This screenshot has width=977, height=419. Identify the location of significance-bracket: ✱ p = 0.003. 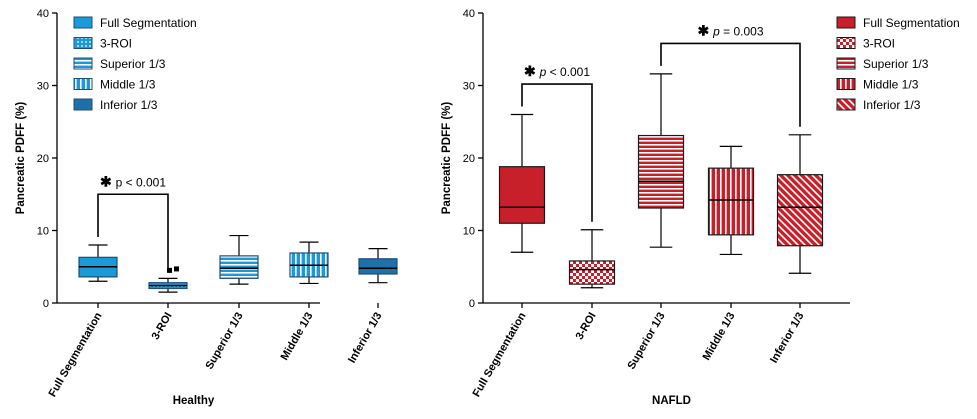
(730, 74).